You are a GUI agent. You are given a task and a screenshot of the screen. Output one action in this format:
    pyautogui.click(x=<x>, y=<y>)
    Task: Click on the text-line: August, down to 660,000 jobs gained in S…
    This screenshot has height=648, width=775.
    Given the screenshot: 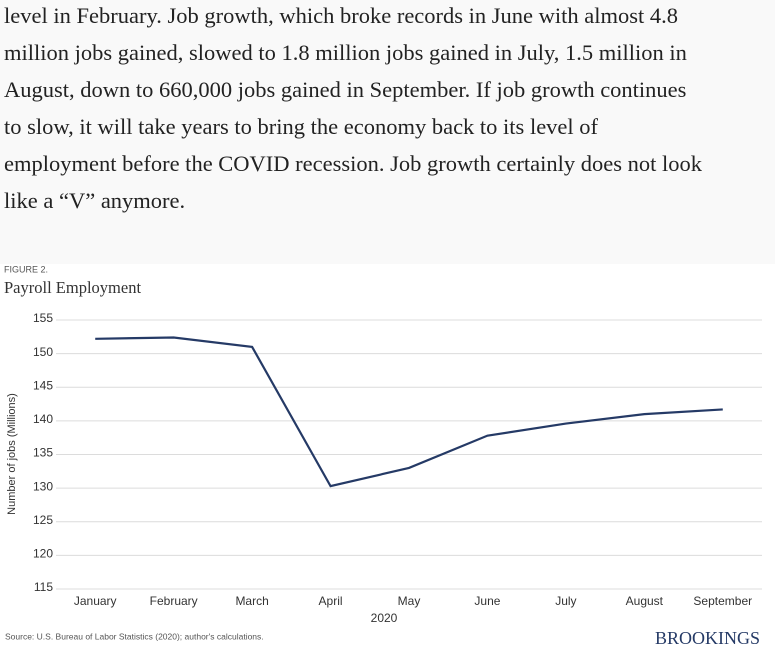 What is the action you would take?
    pyautogui.click(x=345, y=89)
    